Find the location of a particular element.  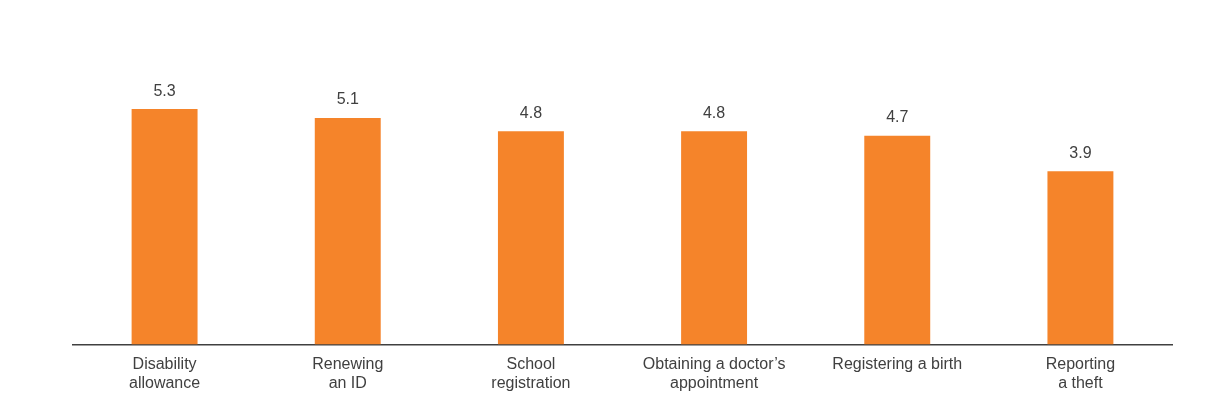

data-label: 5.3 is located at coordinates (164, 90).